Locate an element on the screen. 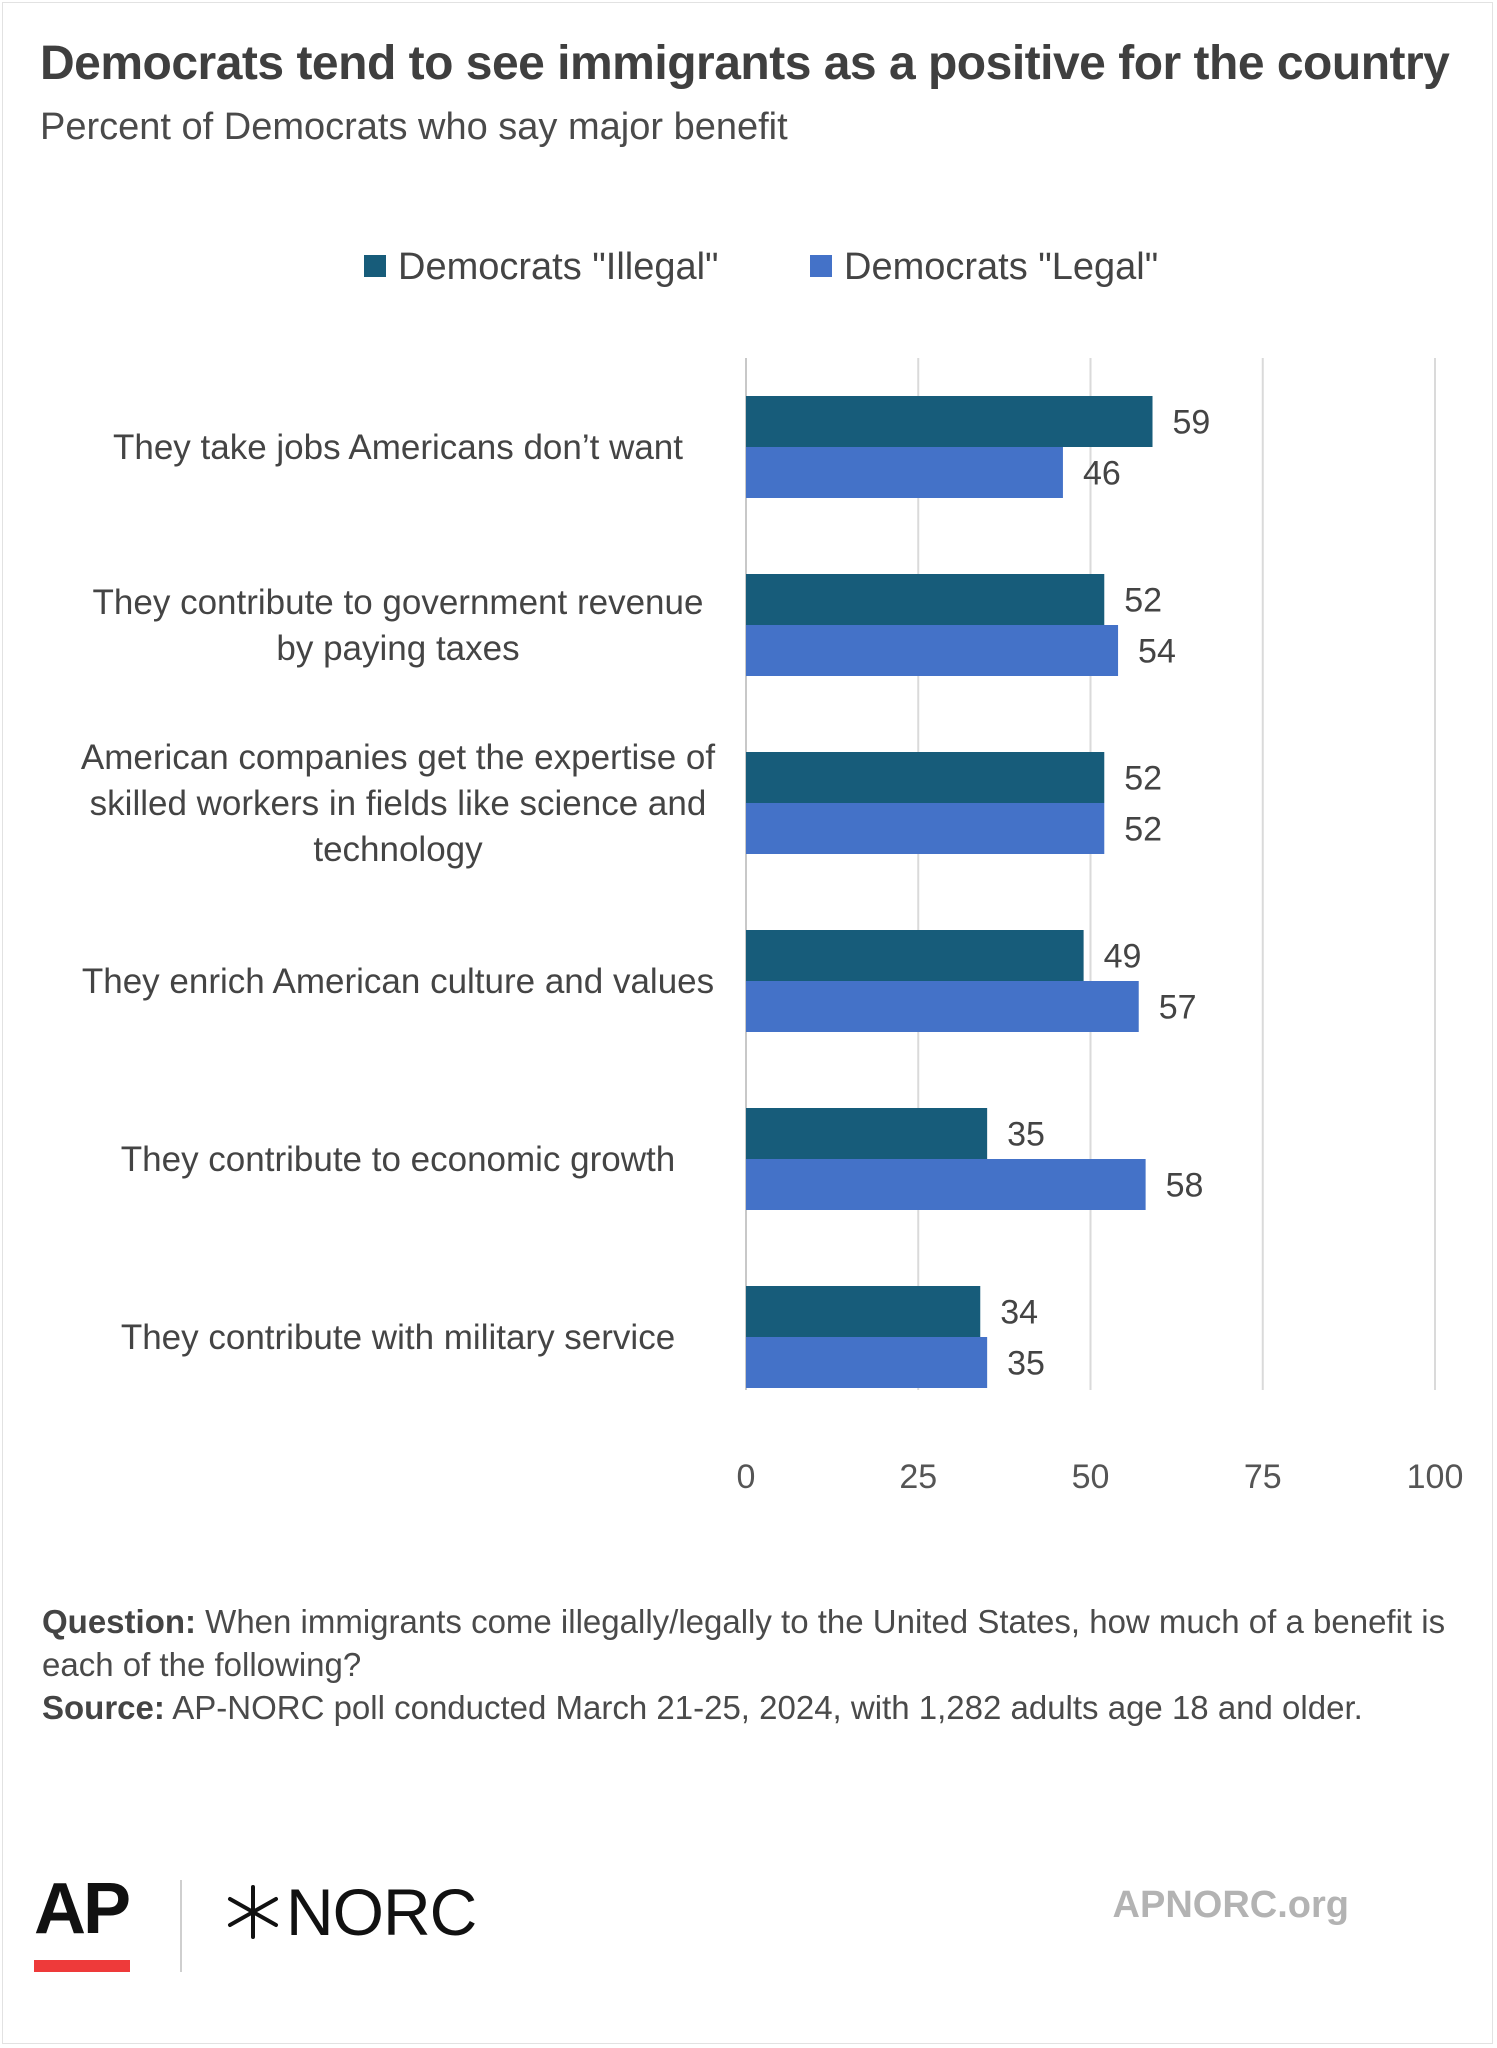 The width and height of the screenshot is (1497, 2048). category-label-line: They enrich American culture and values is located at coordinates (398, 981).